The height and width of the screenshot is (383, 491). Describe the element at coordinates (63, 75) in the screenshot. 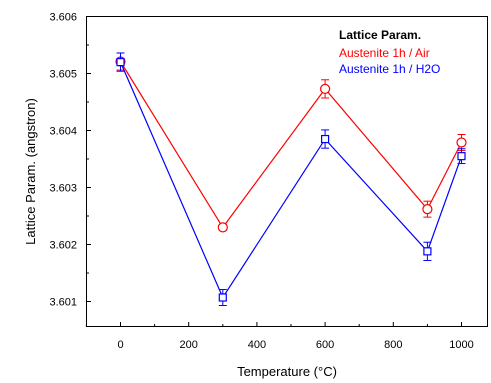

I see `y-tick-label: 3.605` at that location.